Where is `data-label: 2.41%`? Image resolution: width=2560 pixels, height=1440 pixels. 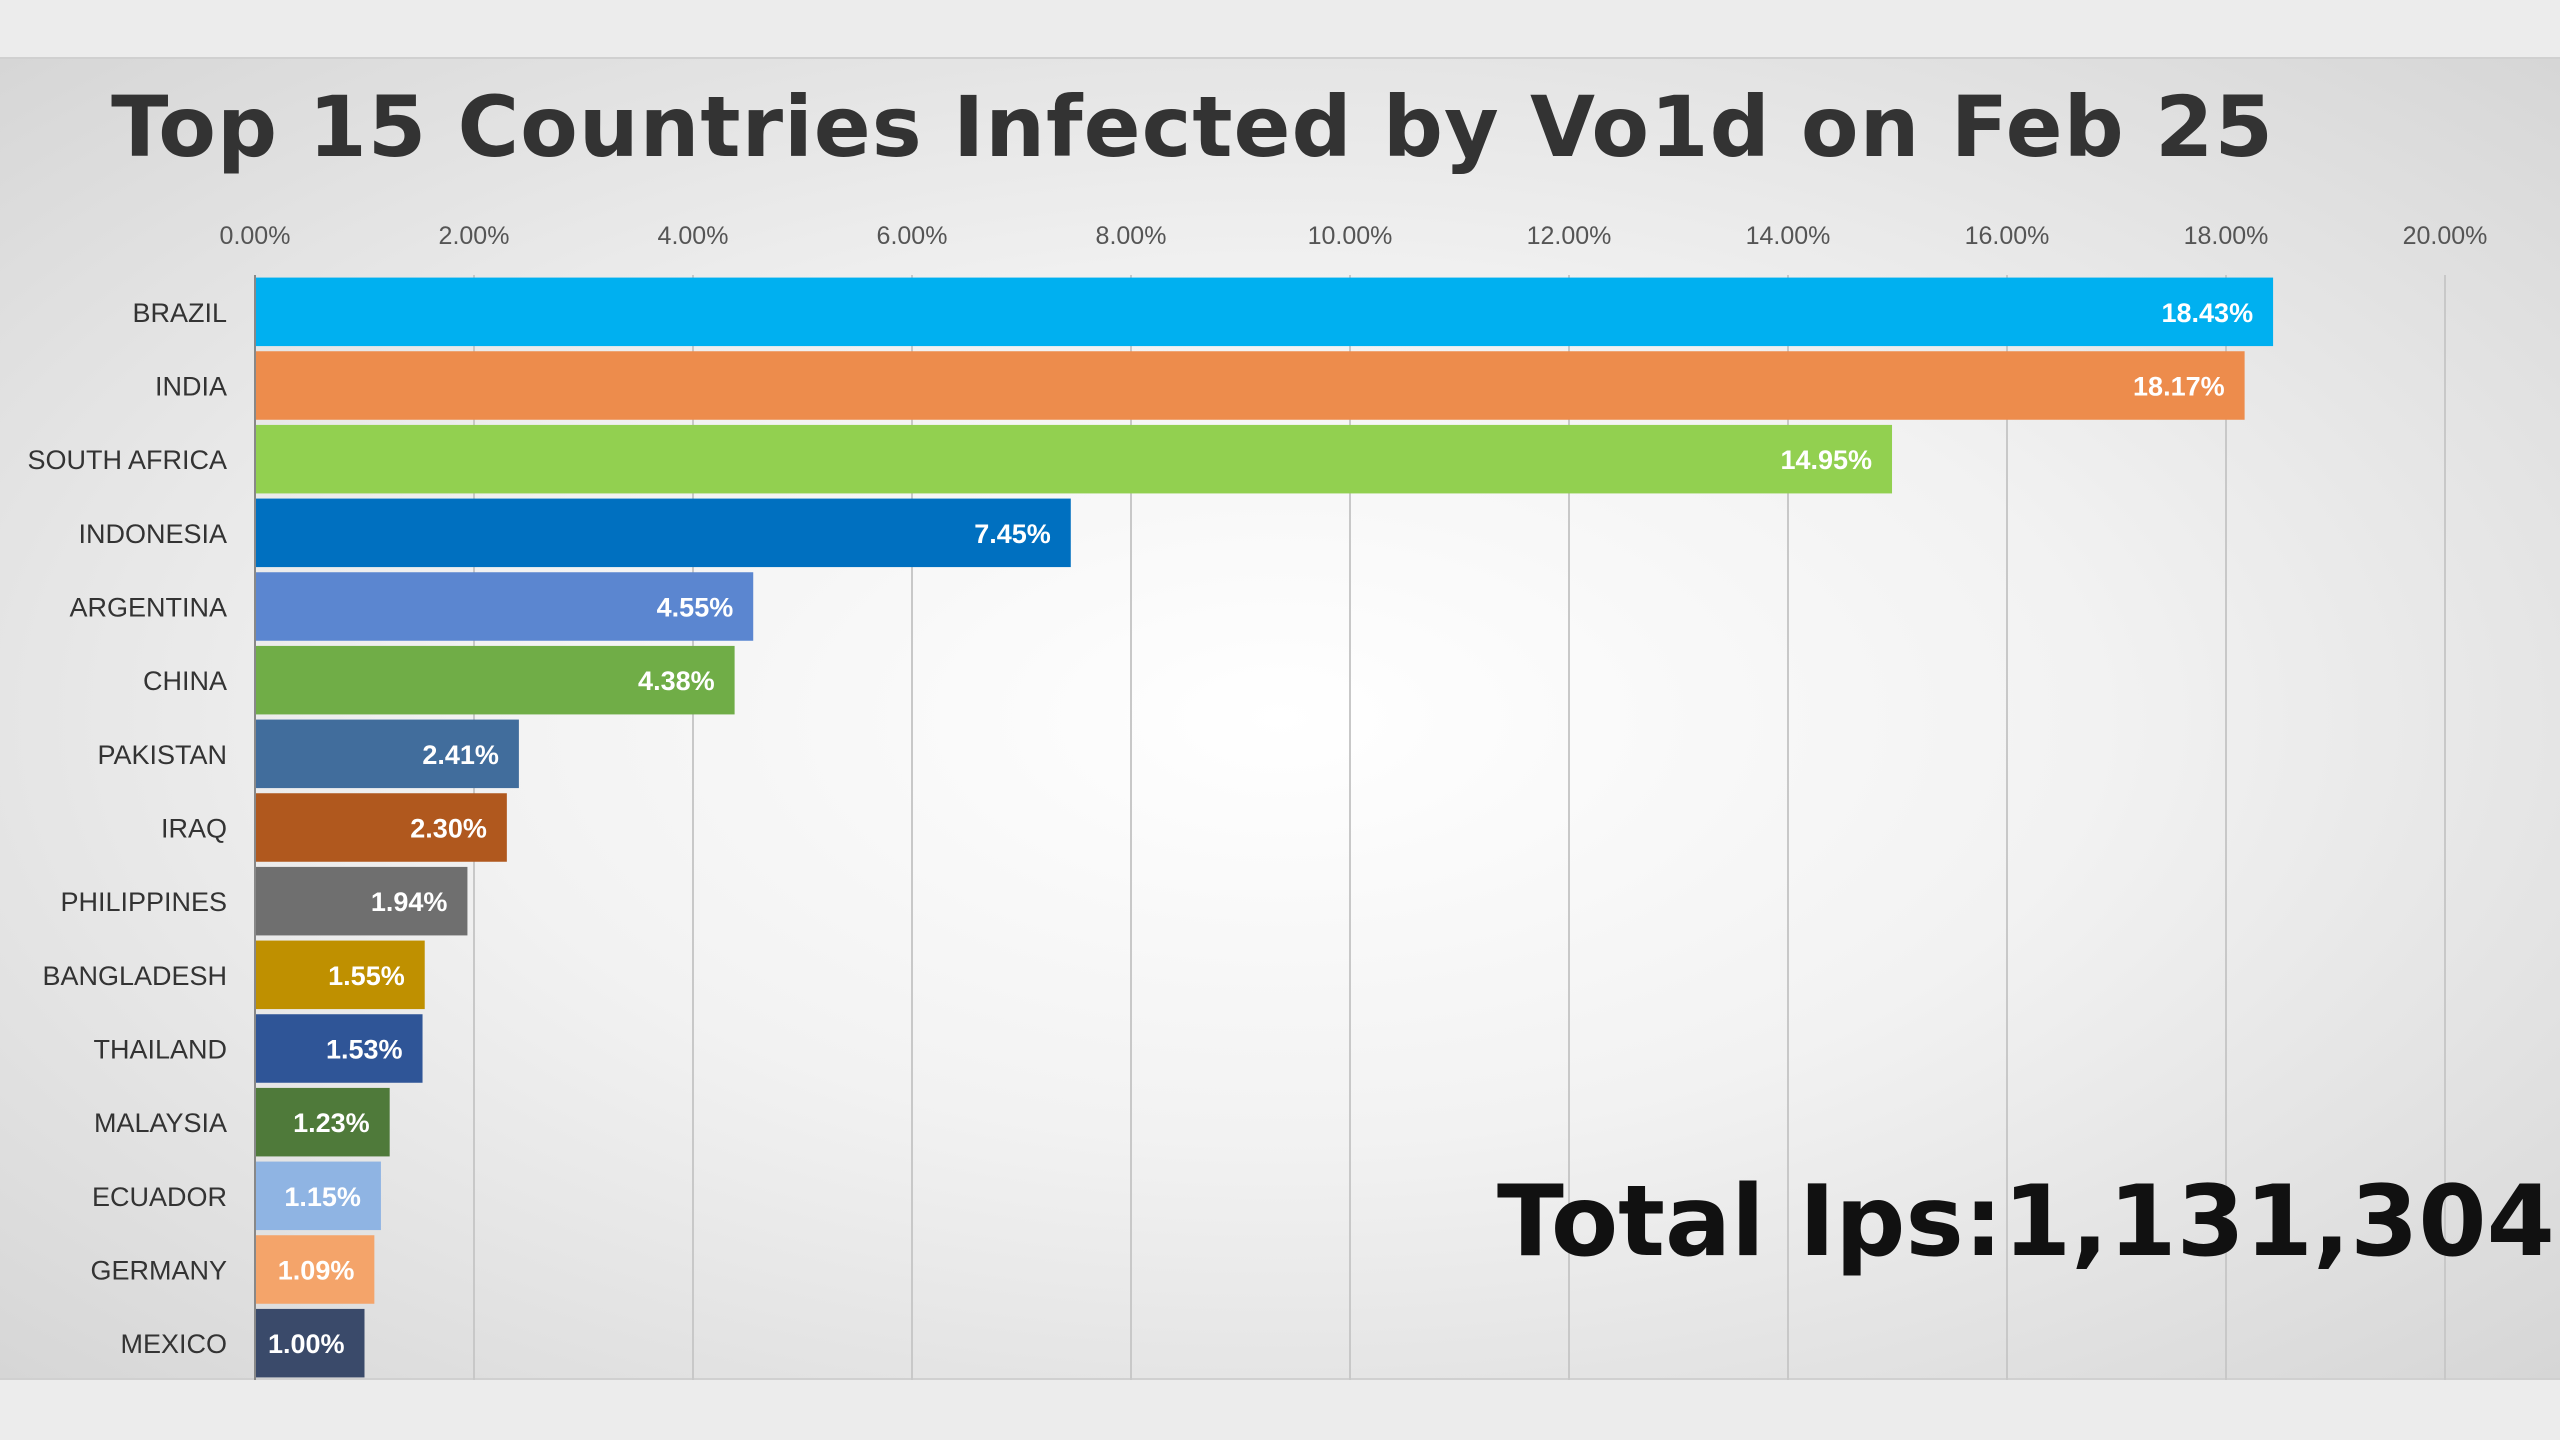 data-label: 2.41% is located at coordinates (460, 755).